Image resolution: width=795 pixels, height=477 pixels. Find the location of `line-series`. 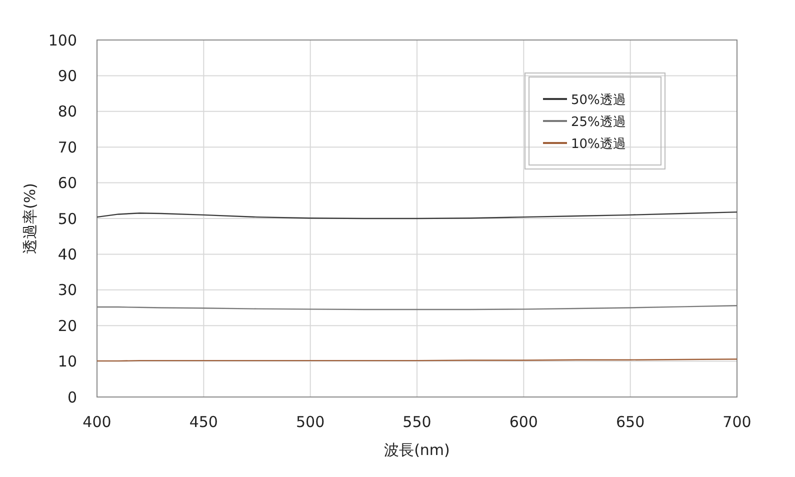

line-series is located at coordinates (417, 215).